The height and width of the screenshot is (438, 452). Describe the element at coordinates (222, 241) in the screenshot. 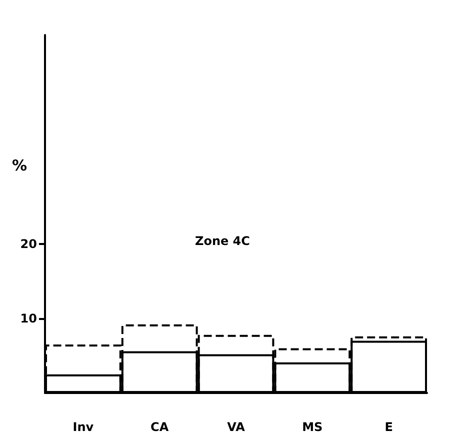

I see `annotation: Zone 4C` at that location.